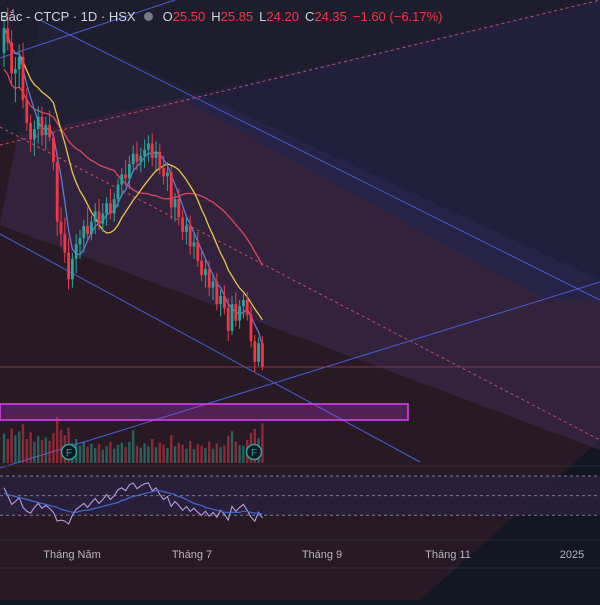 This screenshot has width=600, height=605. What do you see at coordinates (397, 16) in the screenshot?
I see `change-value: −1.60 (−6.17%)` at bounding box center [397, 16].